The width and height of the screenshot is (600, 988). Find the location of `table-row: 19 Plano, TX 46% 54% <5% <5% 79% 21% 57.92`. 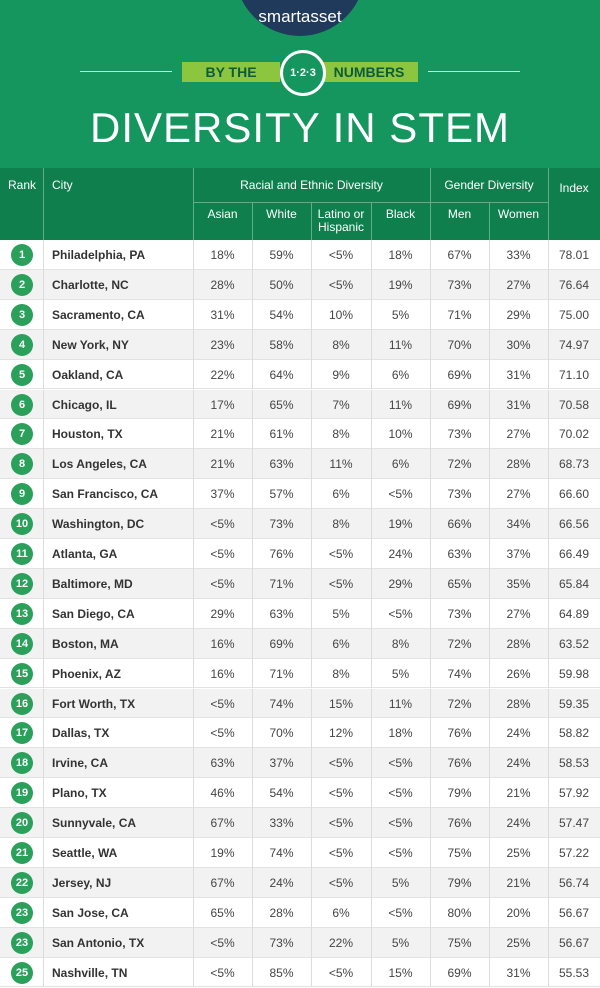

table-row: 19 Plano, TX 46% 54% <5% <5% 79% 21% 57.92 is located at coordinates (300, 793).